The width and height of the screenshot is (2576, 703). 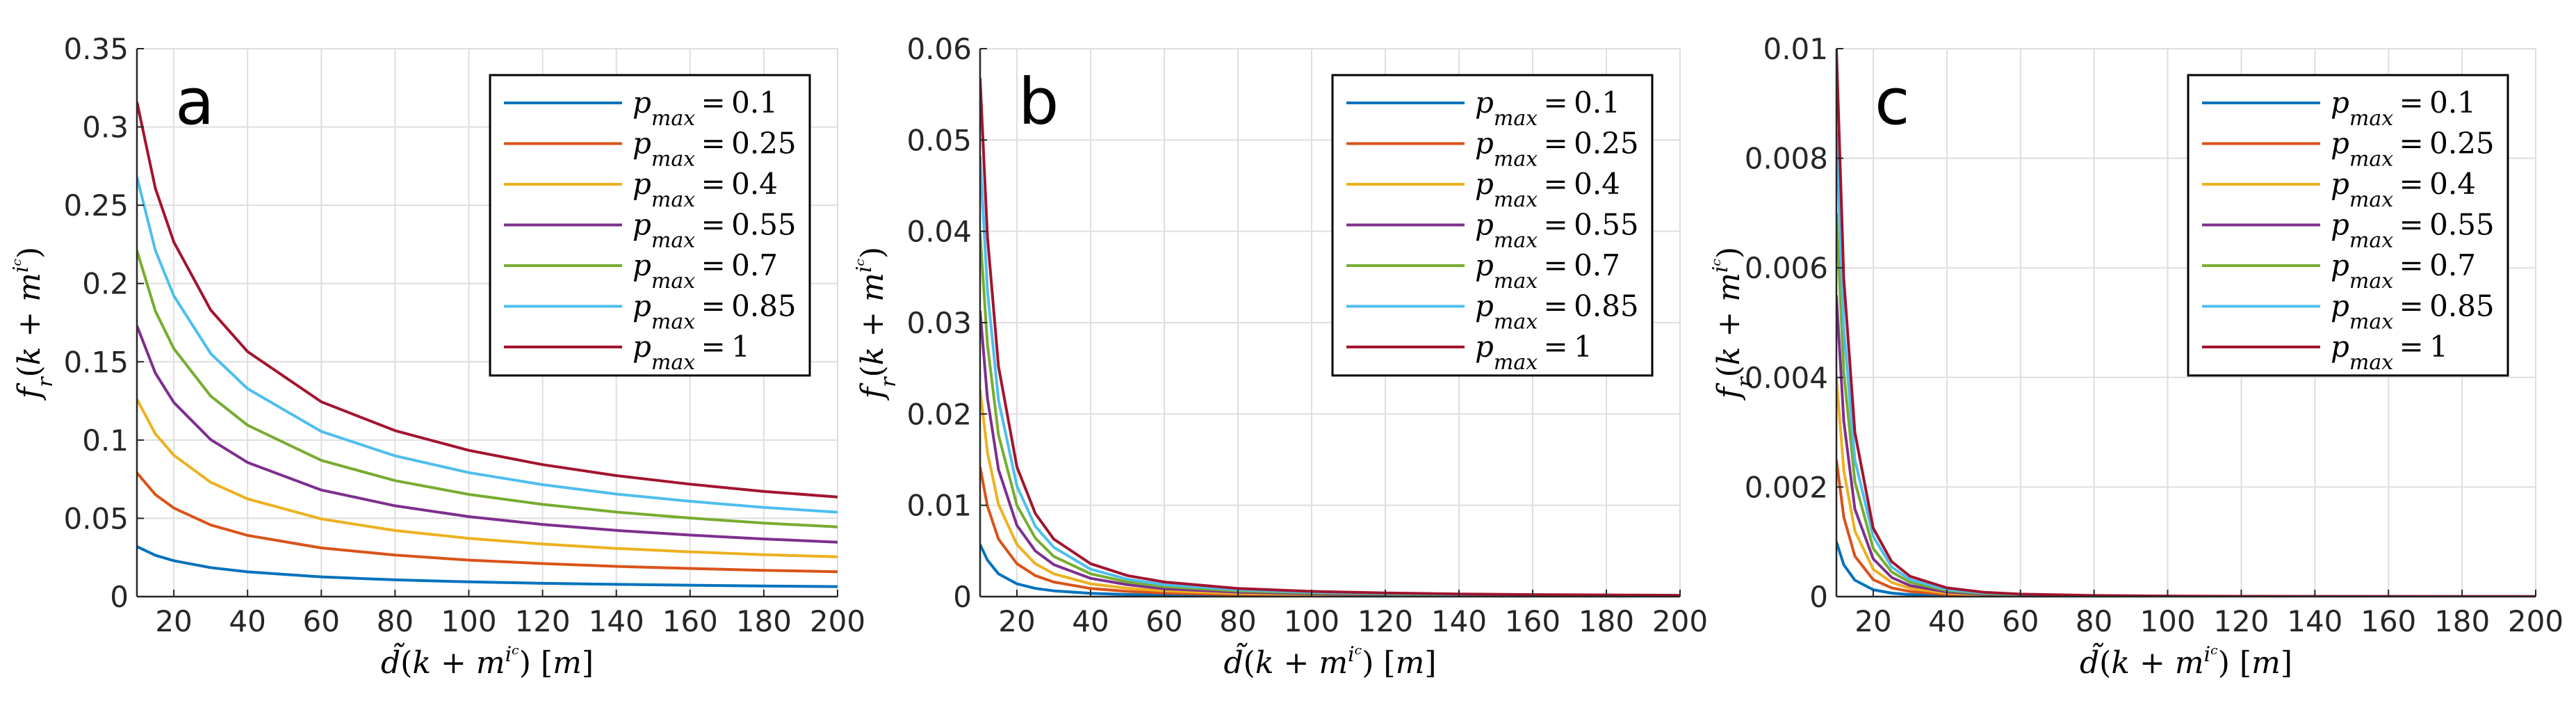 What do you see at coordinates (194, 102) in the screenshot?
I see `panel-label: a` at bounding box center [194, 102].